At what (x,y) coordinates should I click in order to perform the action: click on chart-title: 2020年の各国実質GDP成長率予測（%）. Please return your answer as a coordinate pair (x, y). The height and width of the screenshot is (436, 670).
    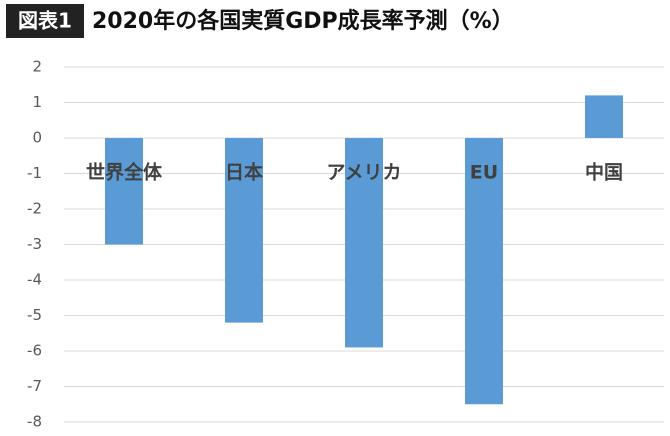
    Looking at the image, I should click on (303, 21).